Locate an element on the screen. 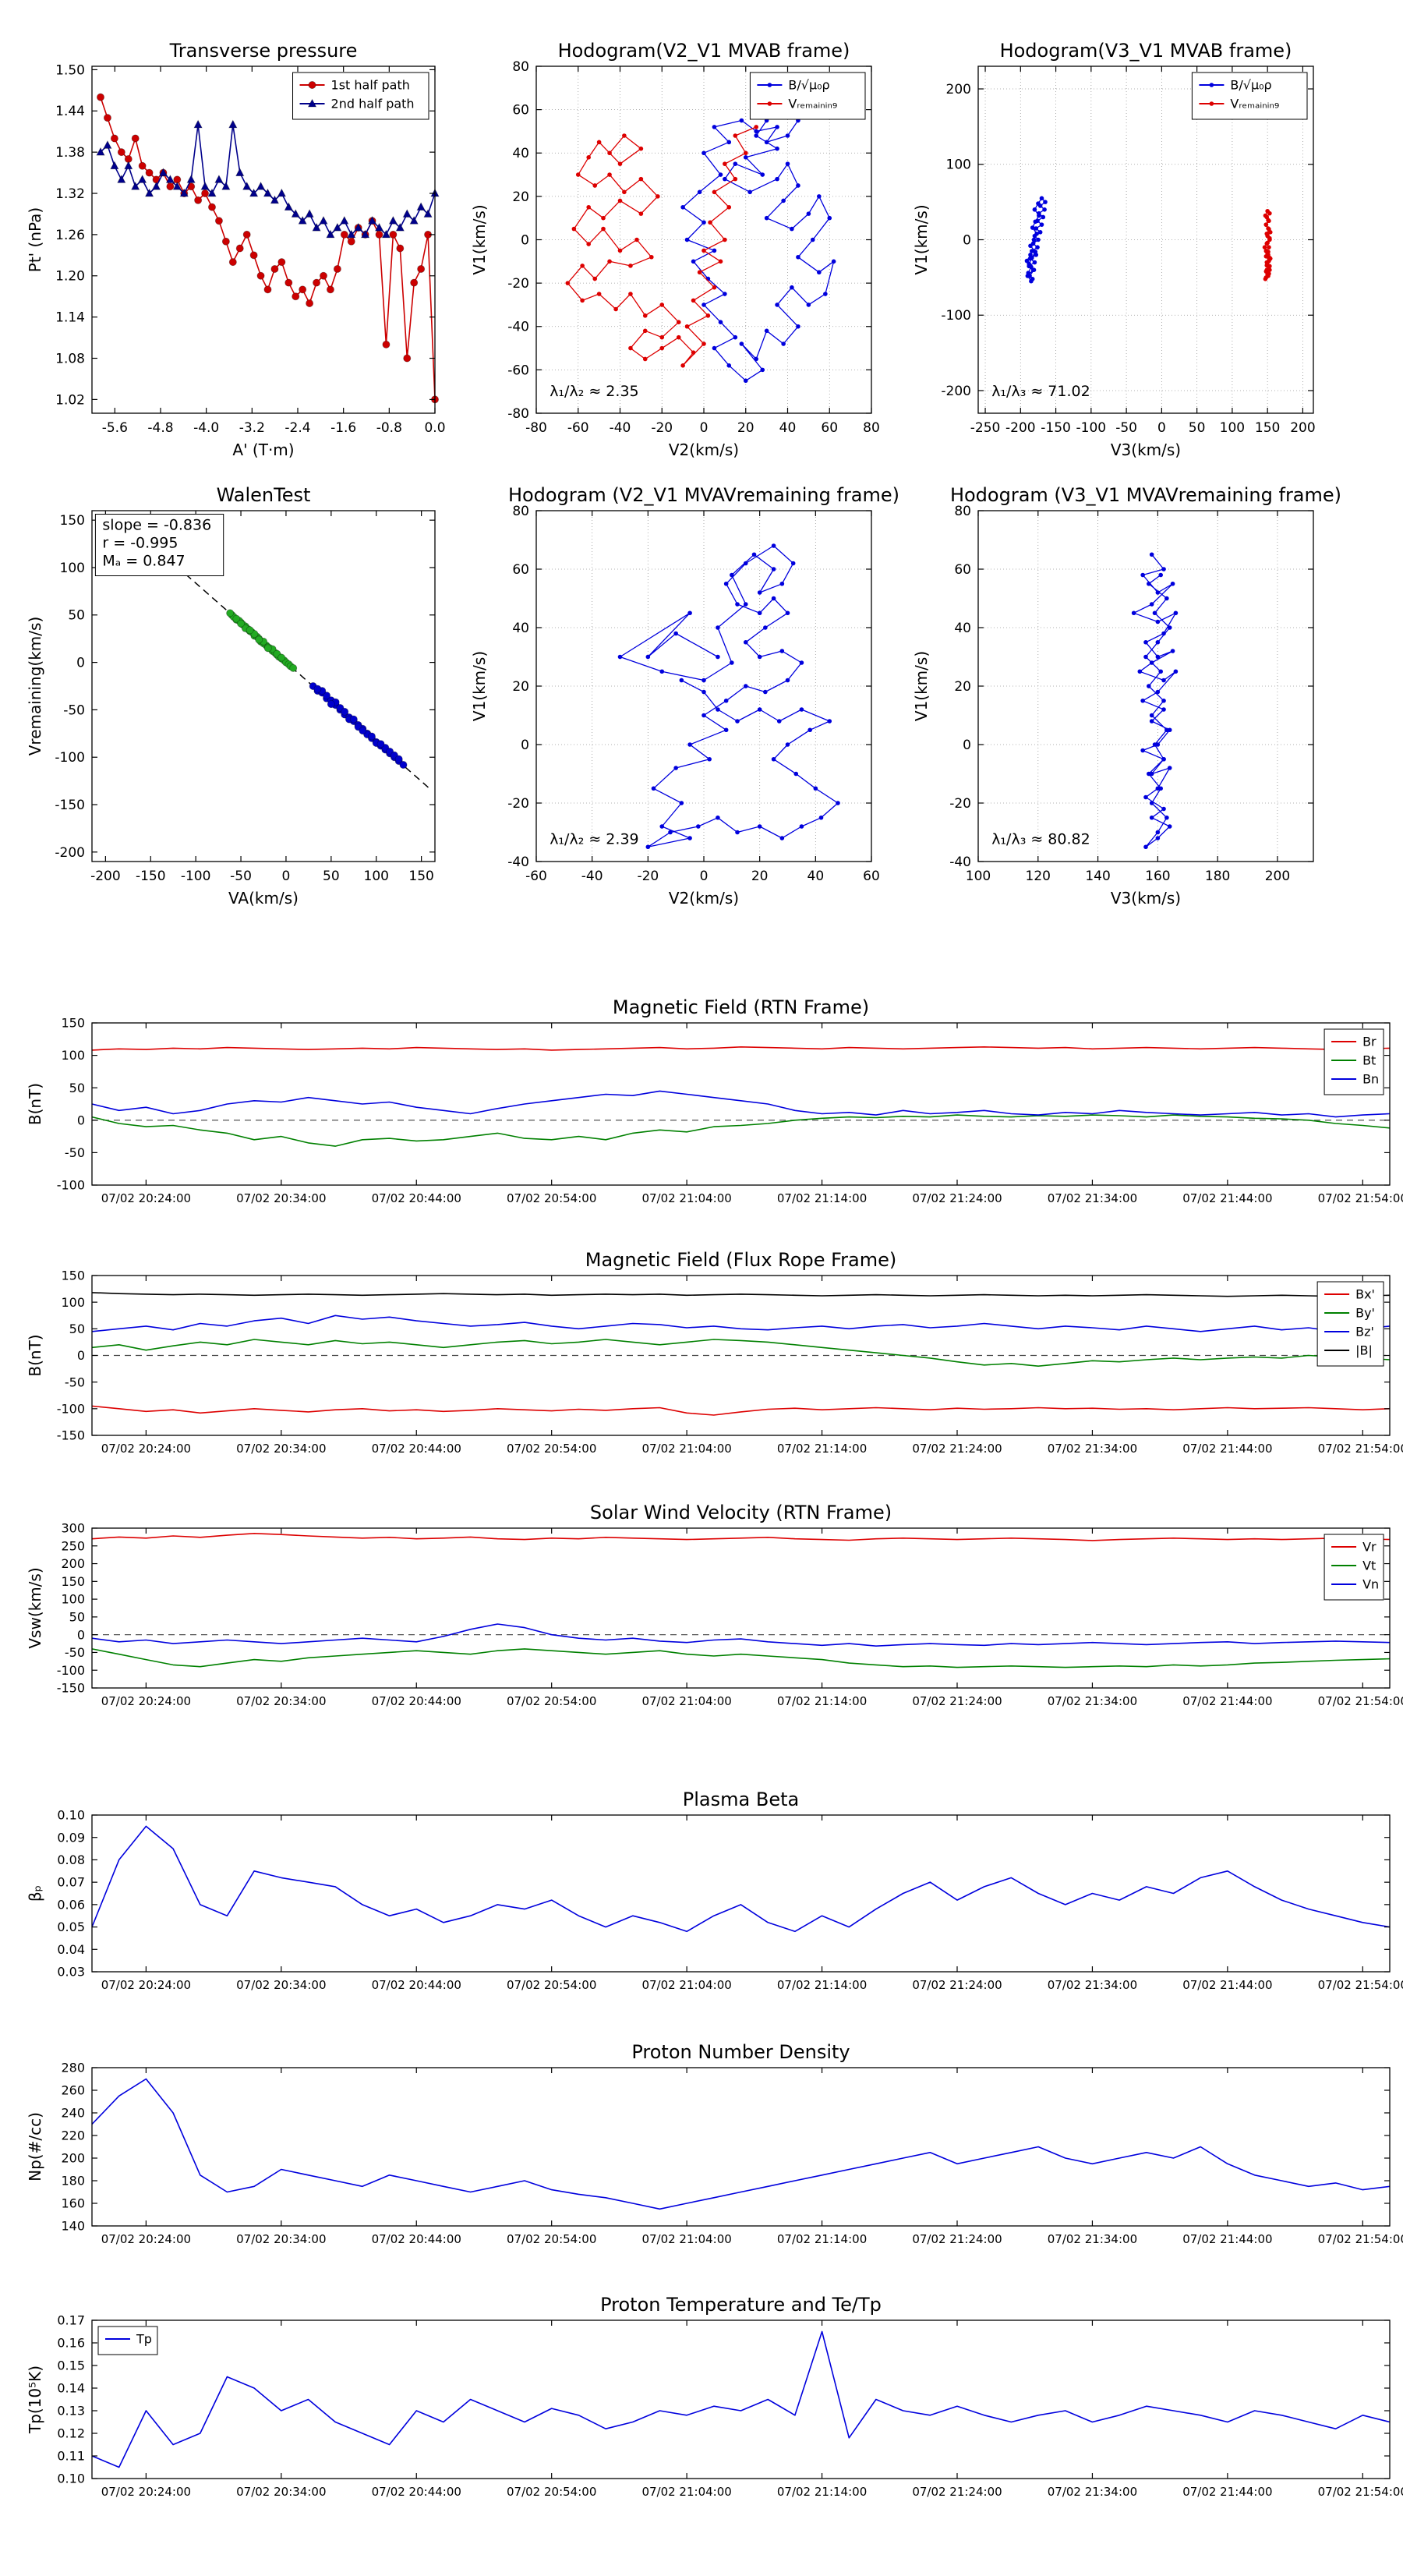  y-axis-label: βₚ is located at coordinates (35, 1893).